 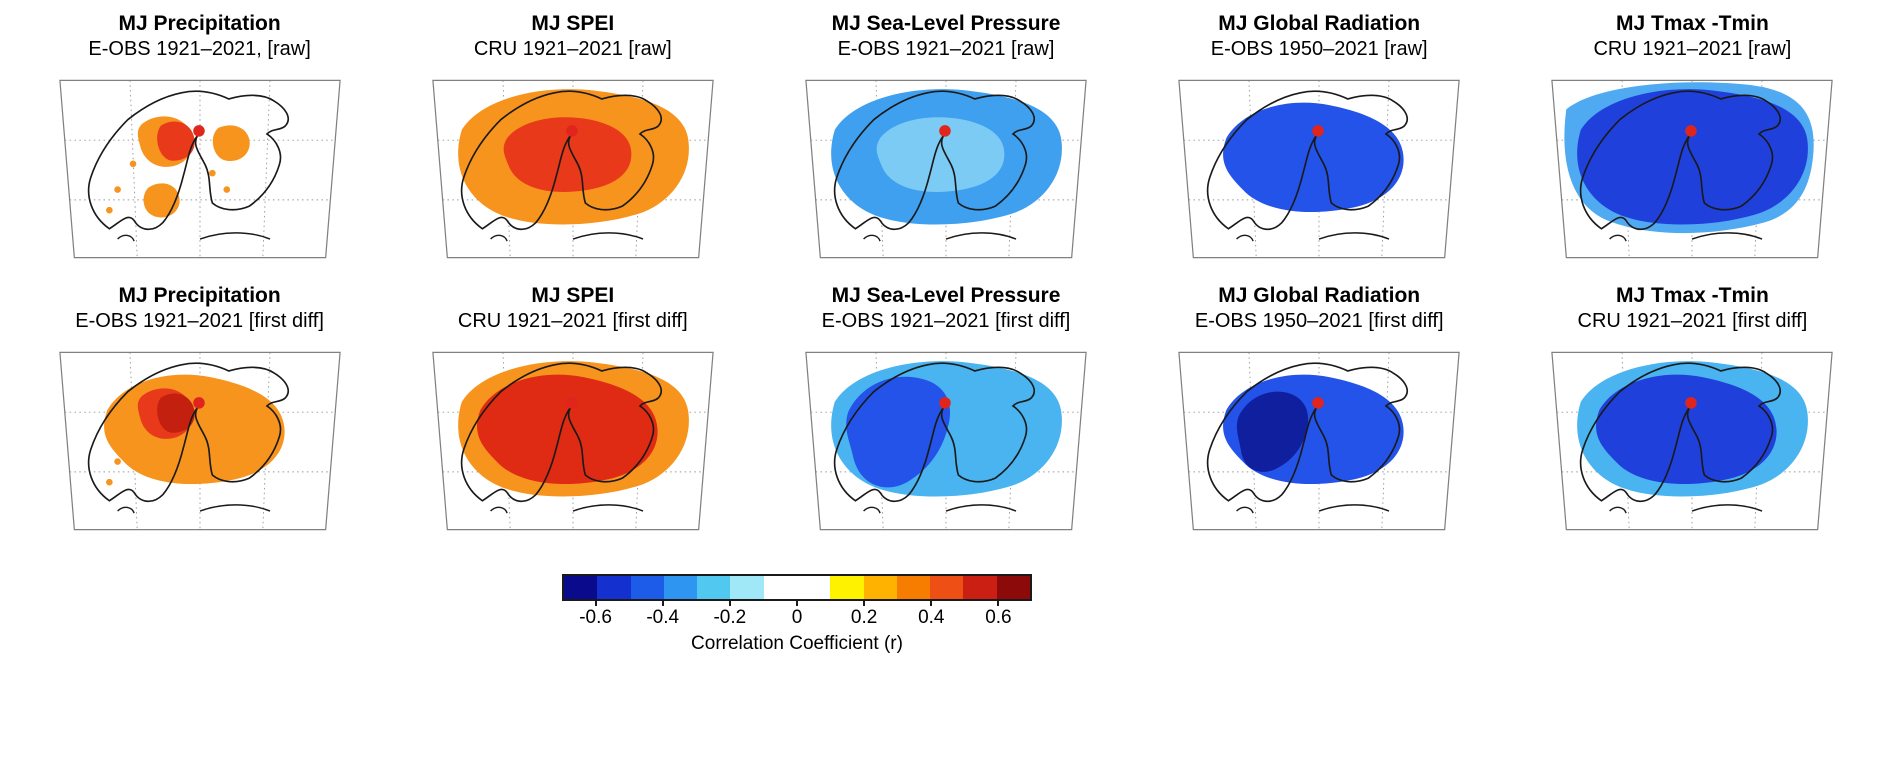 What do you see at coordinates (998, 617) in the screenshot?
I see `colorbar-ticklabel: 0.6` at bounding box center [998, 617].